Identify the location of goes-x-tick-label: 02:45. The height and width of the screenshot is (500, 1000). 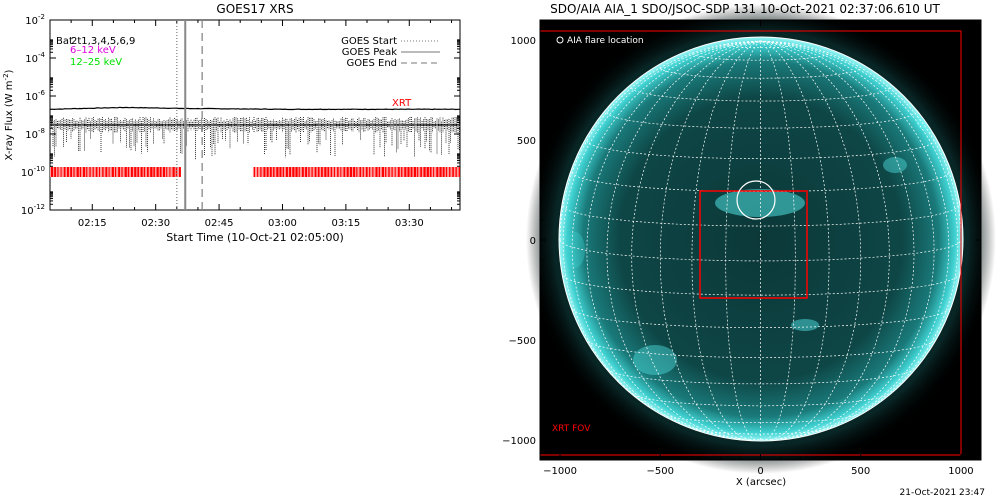
(219, 223).